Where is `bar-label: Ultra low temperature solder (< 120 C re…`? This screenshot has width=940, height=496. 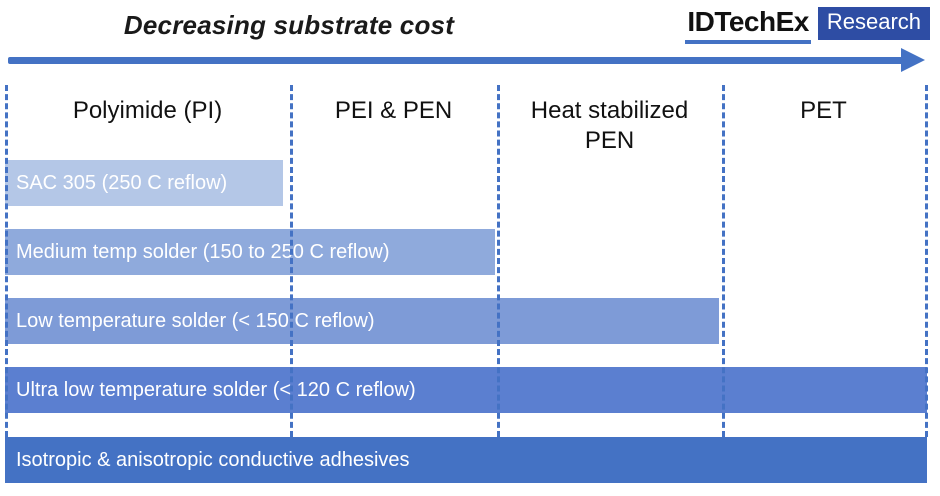 bar-label: Ultra low temperature solder (< 120 C re… is located at coordinates (216, 389).